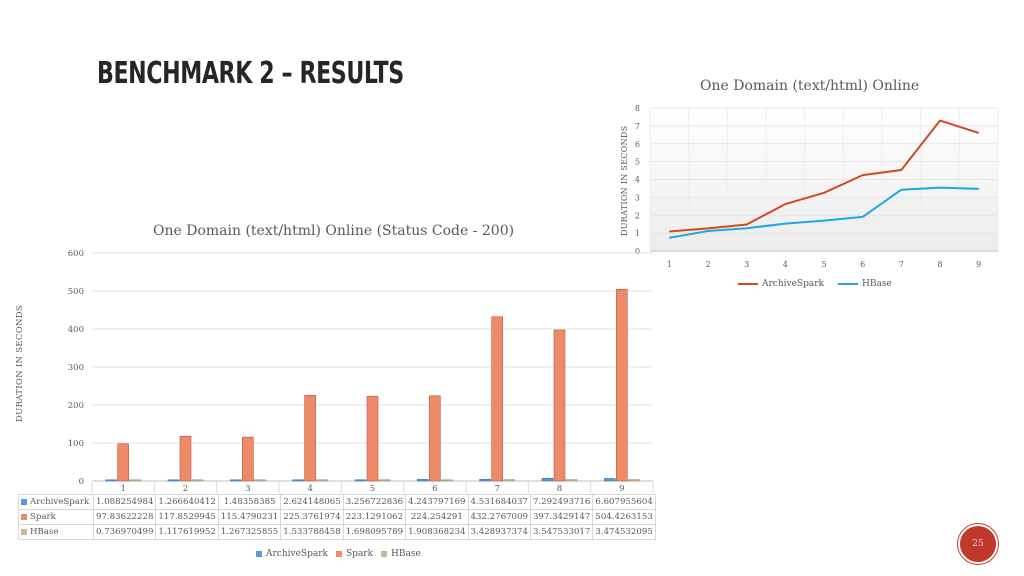 The height and width of the screenshot is (576, 1024). I want to click on legend-swatch-spark, so click(338, 554).